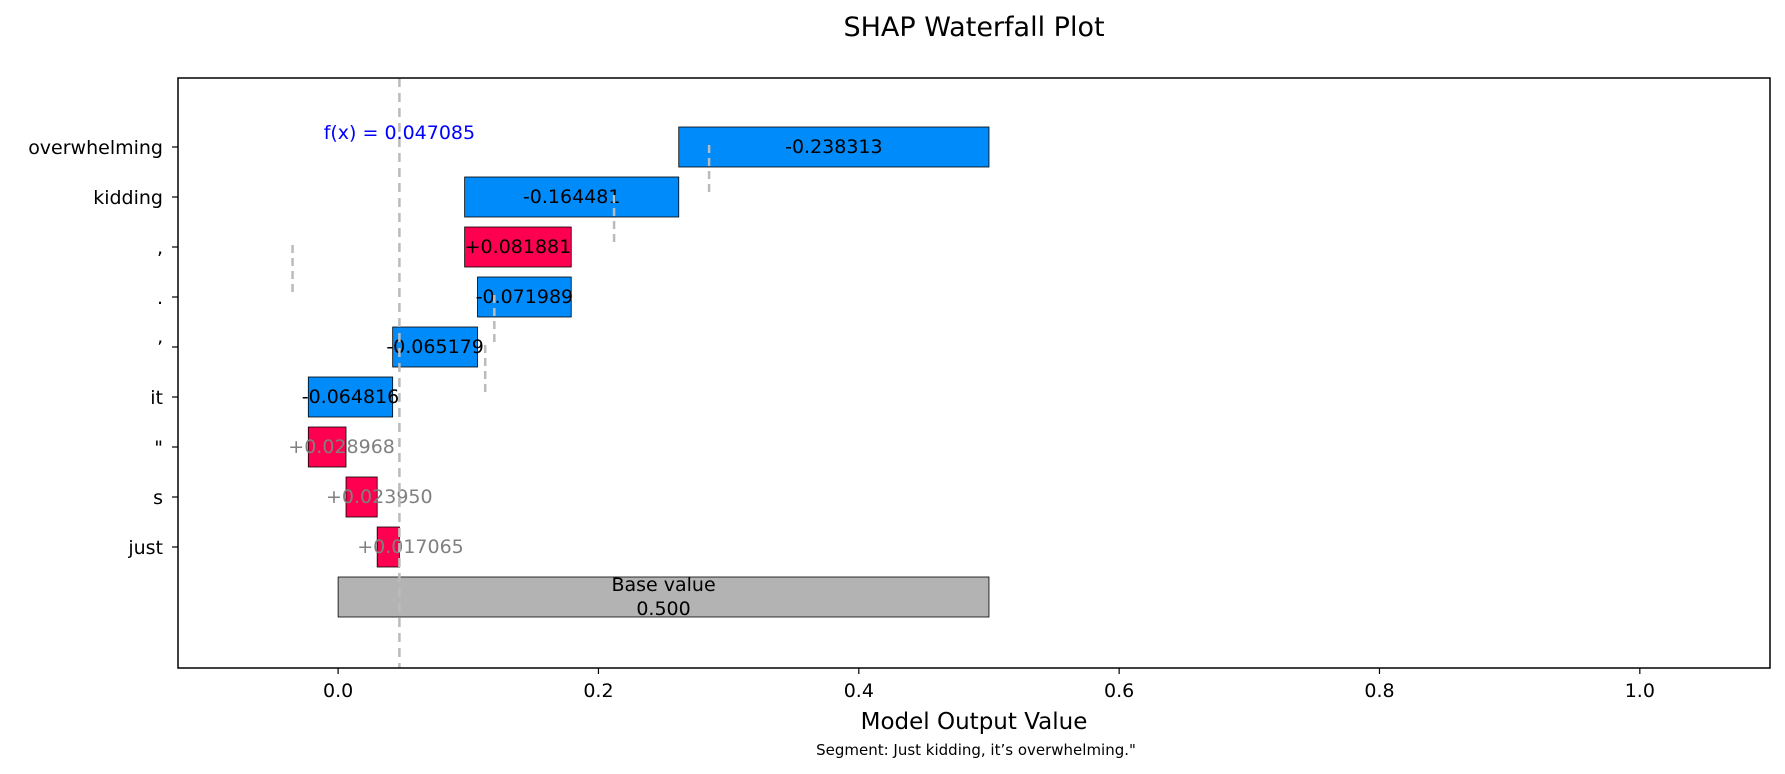 The width and height of the screenshot is (1785, 774). Describe the element at coordinates (410, 547) in the screenshot. I see `bar-value-label-8: +0.017065` at that location.